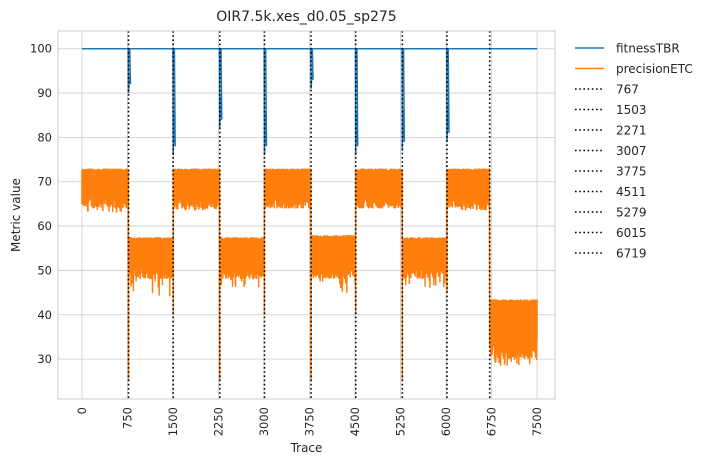  I want to click on legend-label-fitnessTBR: fitnessTBR, so click(648, 49).